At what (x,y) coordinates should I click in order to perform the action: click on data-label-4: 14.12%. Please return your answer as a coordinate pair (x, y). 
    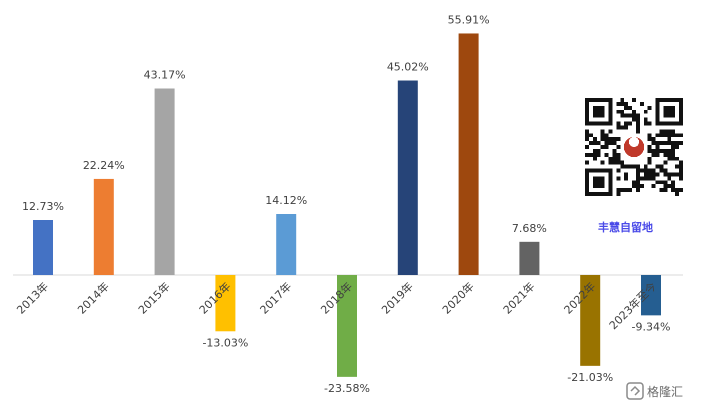
    Looking at the image, I should click on (286, 200).